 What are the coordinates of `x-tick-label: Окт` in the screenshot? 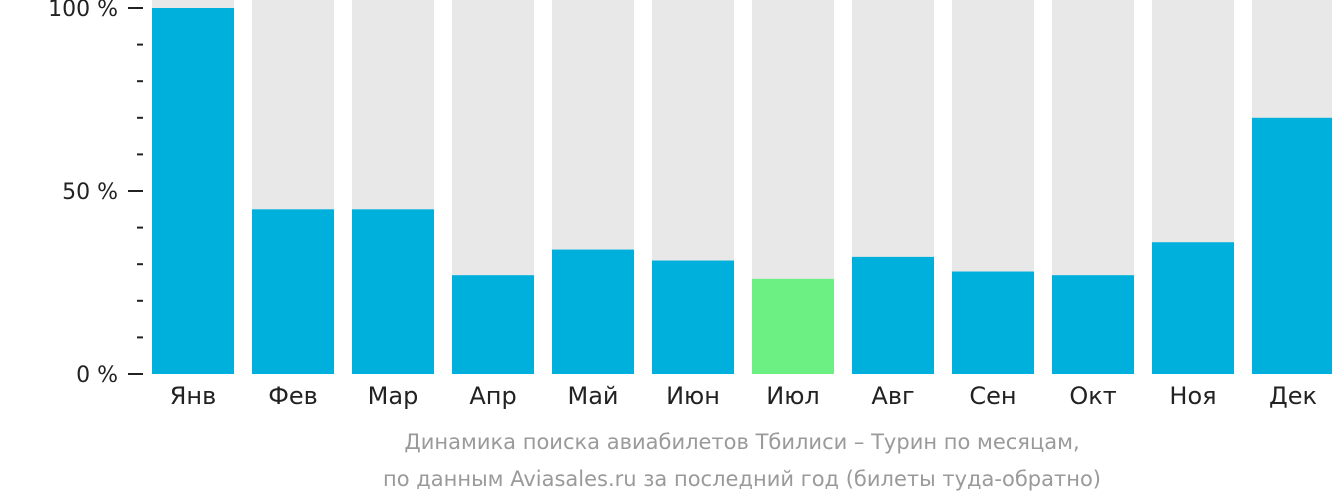 It's located at (1092, 396).